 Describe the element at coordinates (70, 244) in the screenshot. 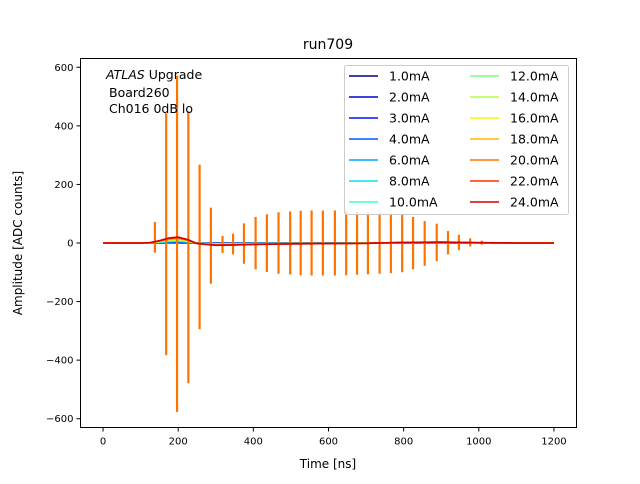

I see `y-tick-label: 0` at that location.